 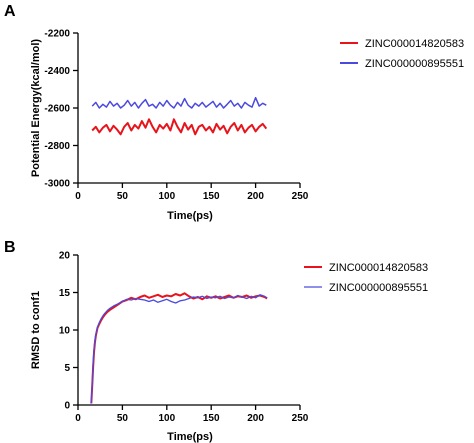 I want to click on panel-letter-b: B, so click(x=10, y=247).